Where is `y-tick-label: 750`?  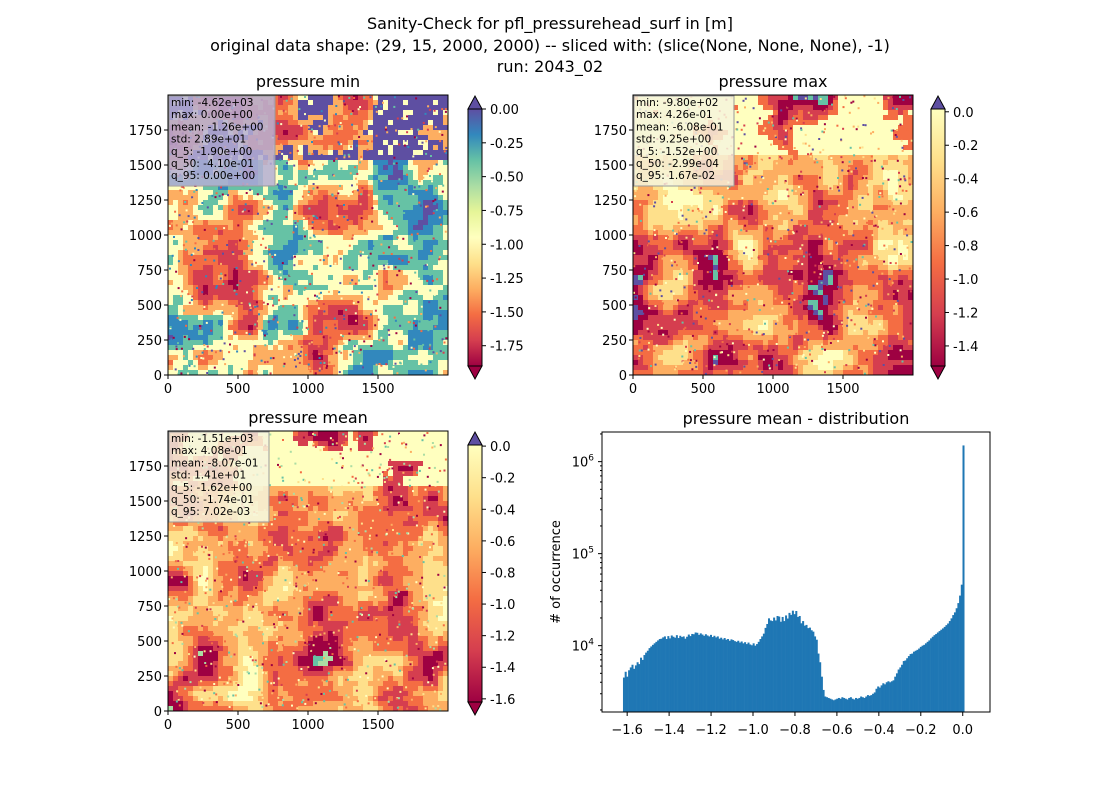
y-tick-label: 750 is located at coordinates (149, 271).